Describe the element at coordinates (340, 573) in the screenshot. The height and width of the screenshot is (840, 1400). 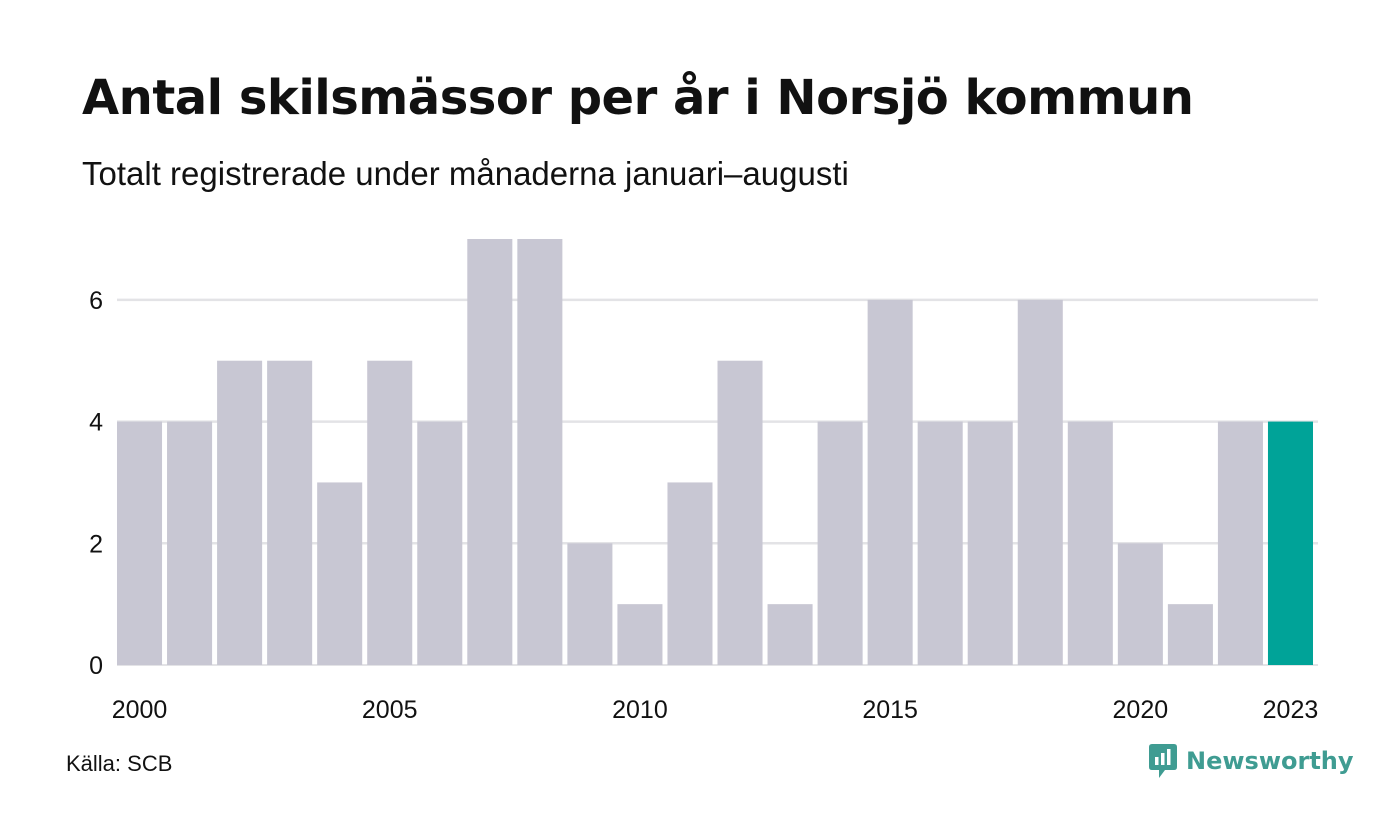
I see `bar-2004` at that location.